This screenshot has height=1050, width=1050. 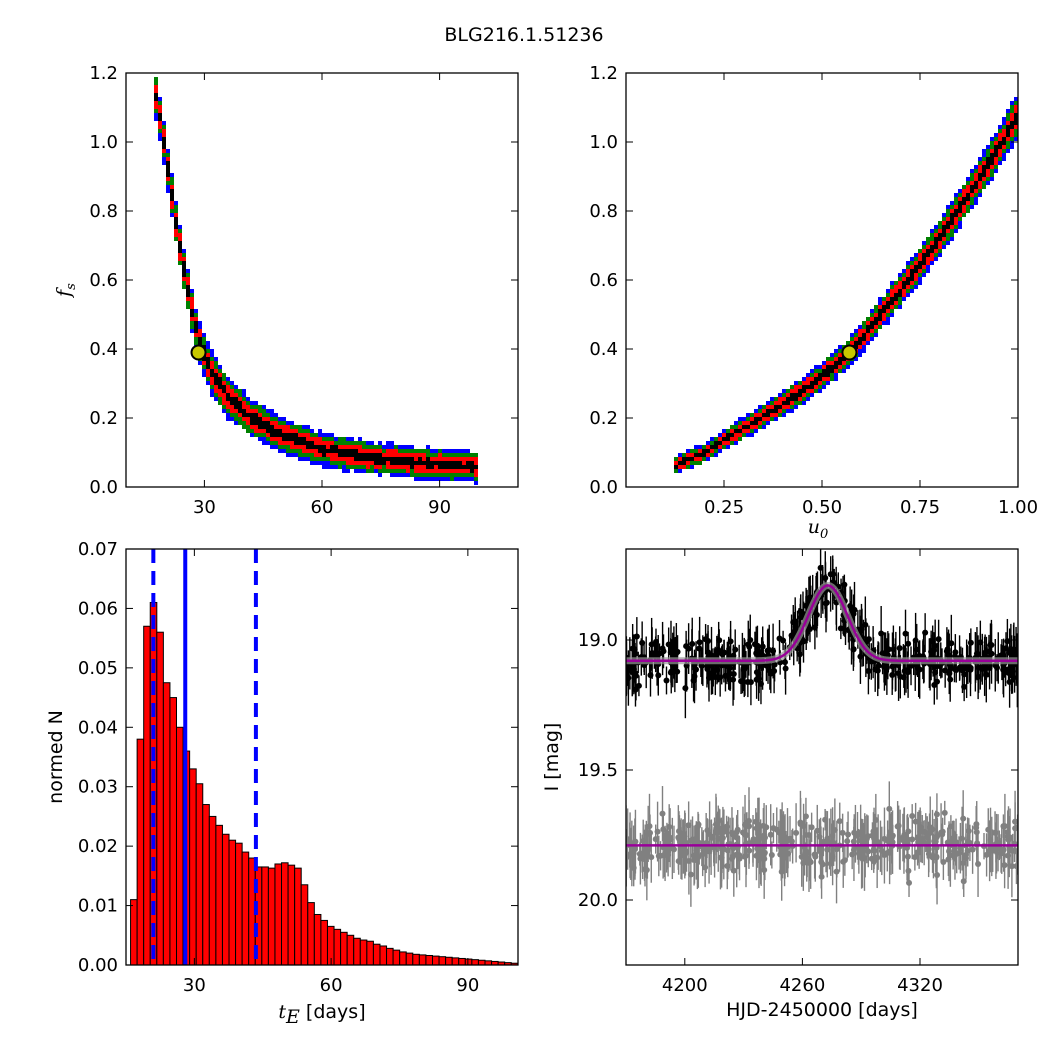 I want to click on y-tick-label: 19.5, so click(x=598, y=770).